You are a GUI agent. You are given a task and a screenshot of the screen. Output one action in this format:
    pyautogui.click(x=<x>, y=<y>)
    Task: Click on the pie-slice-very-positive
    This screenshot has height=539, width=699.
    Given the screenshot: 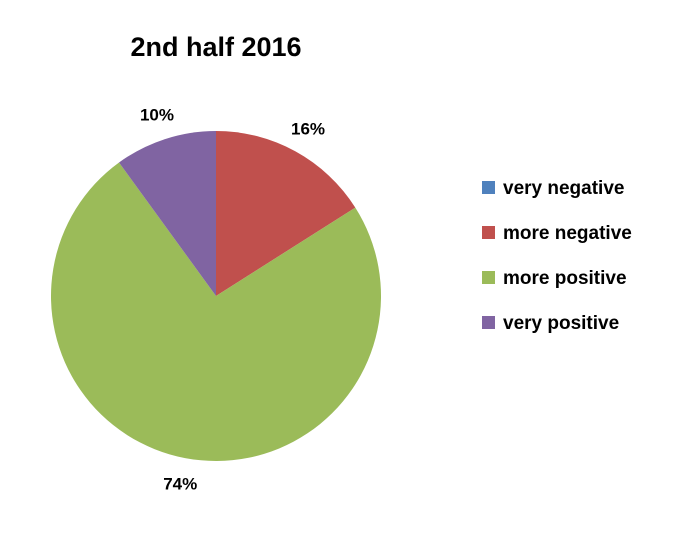 What is the action you would take?
    pyautogui.click(x=167, y=213)
    